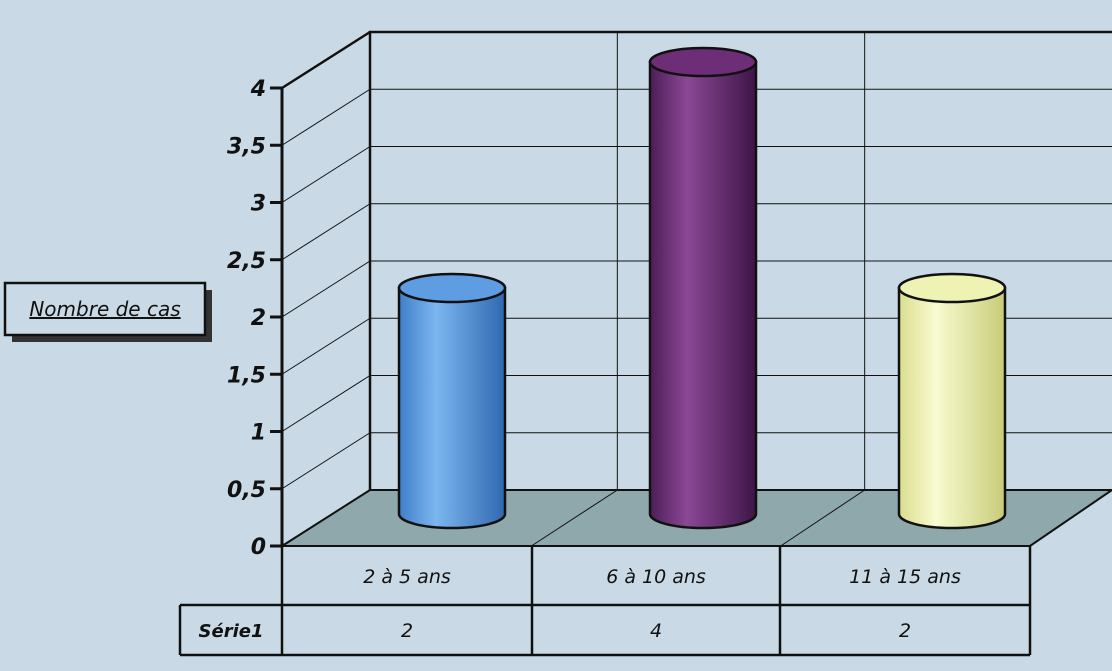 This screenshot has width=1112, height=671. I want to click on y-tick-label-5: 2,5, so click(246, 261).